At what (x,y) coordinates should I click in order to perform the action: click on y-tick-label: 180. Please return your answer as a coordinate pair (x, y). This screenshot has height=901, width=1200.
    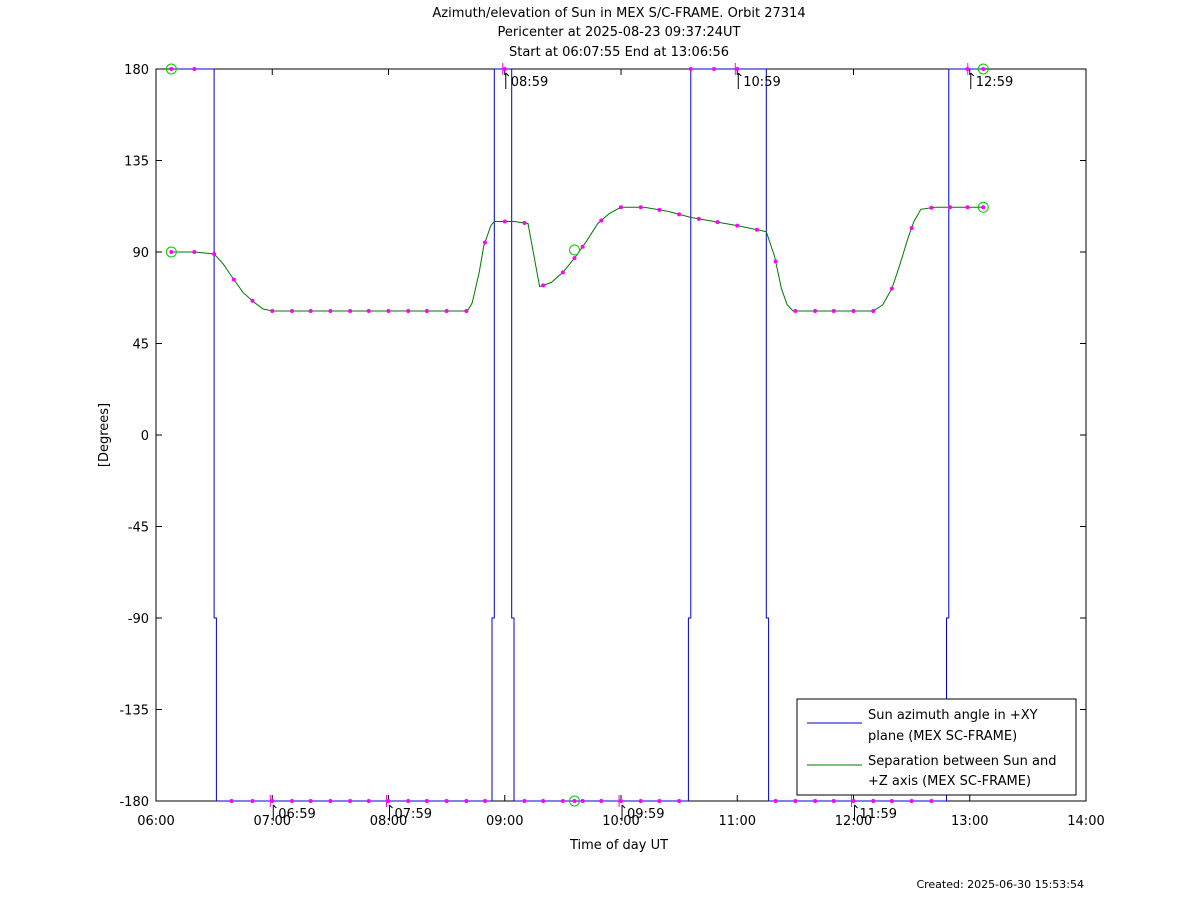
    Looking at the image, I should click on (136, 70).